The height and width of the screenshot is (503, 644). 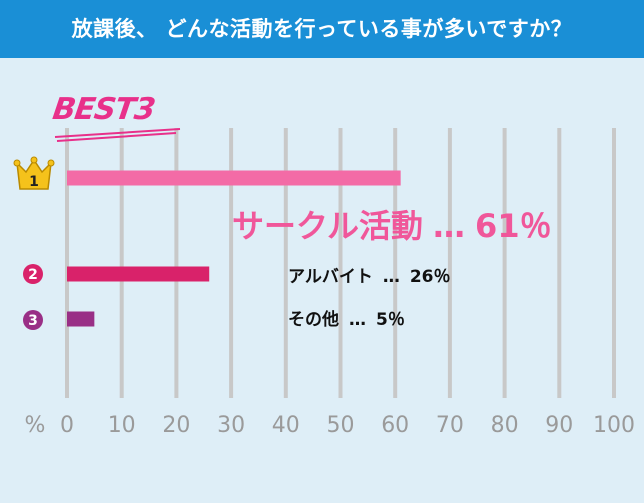 I want to click on rank-number: 2, so click(x=33, y=275).